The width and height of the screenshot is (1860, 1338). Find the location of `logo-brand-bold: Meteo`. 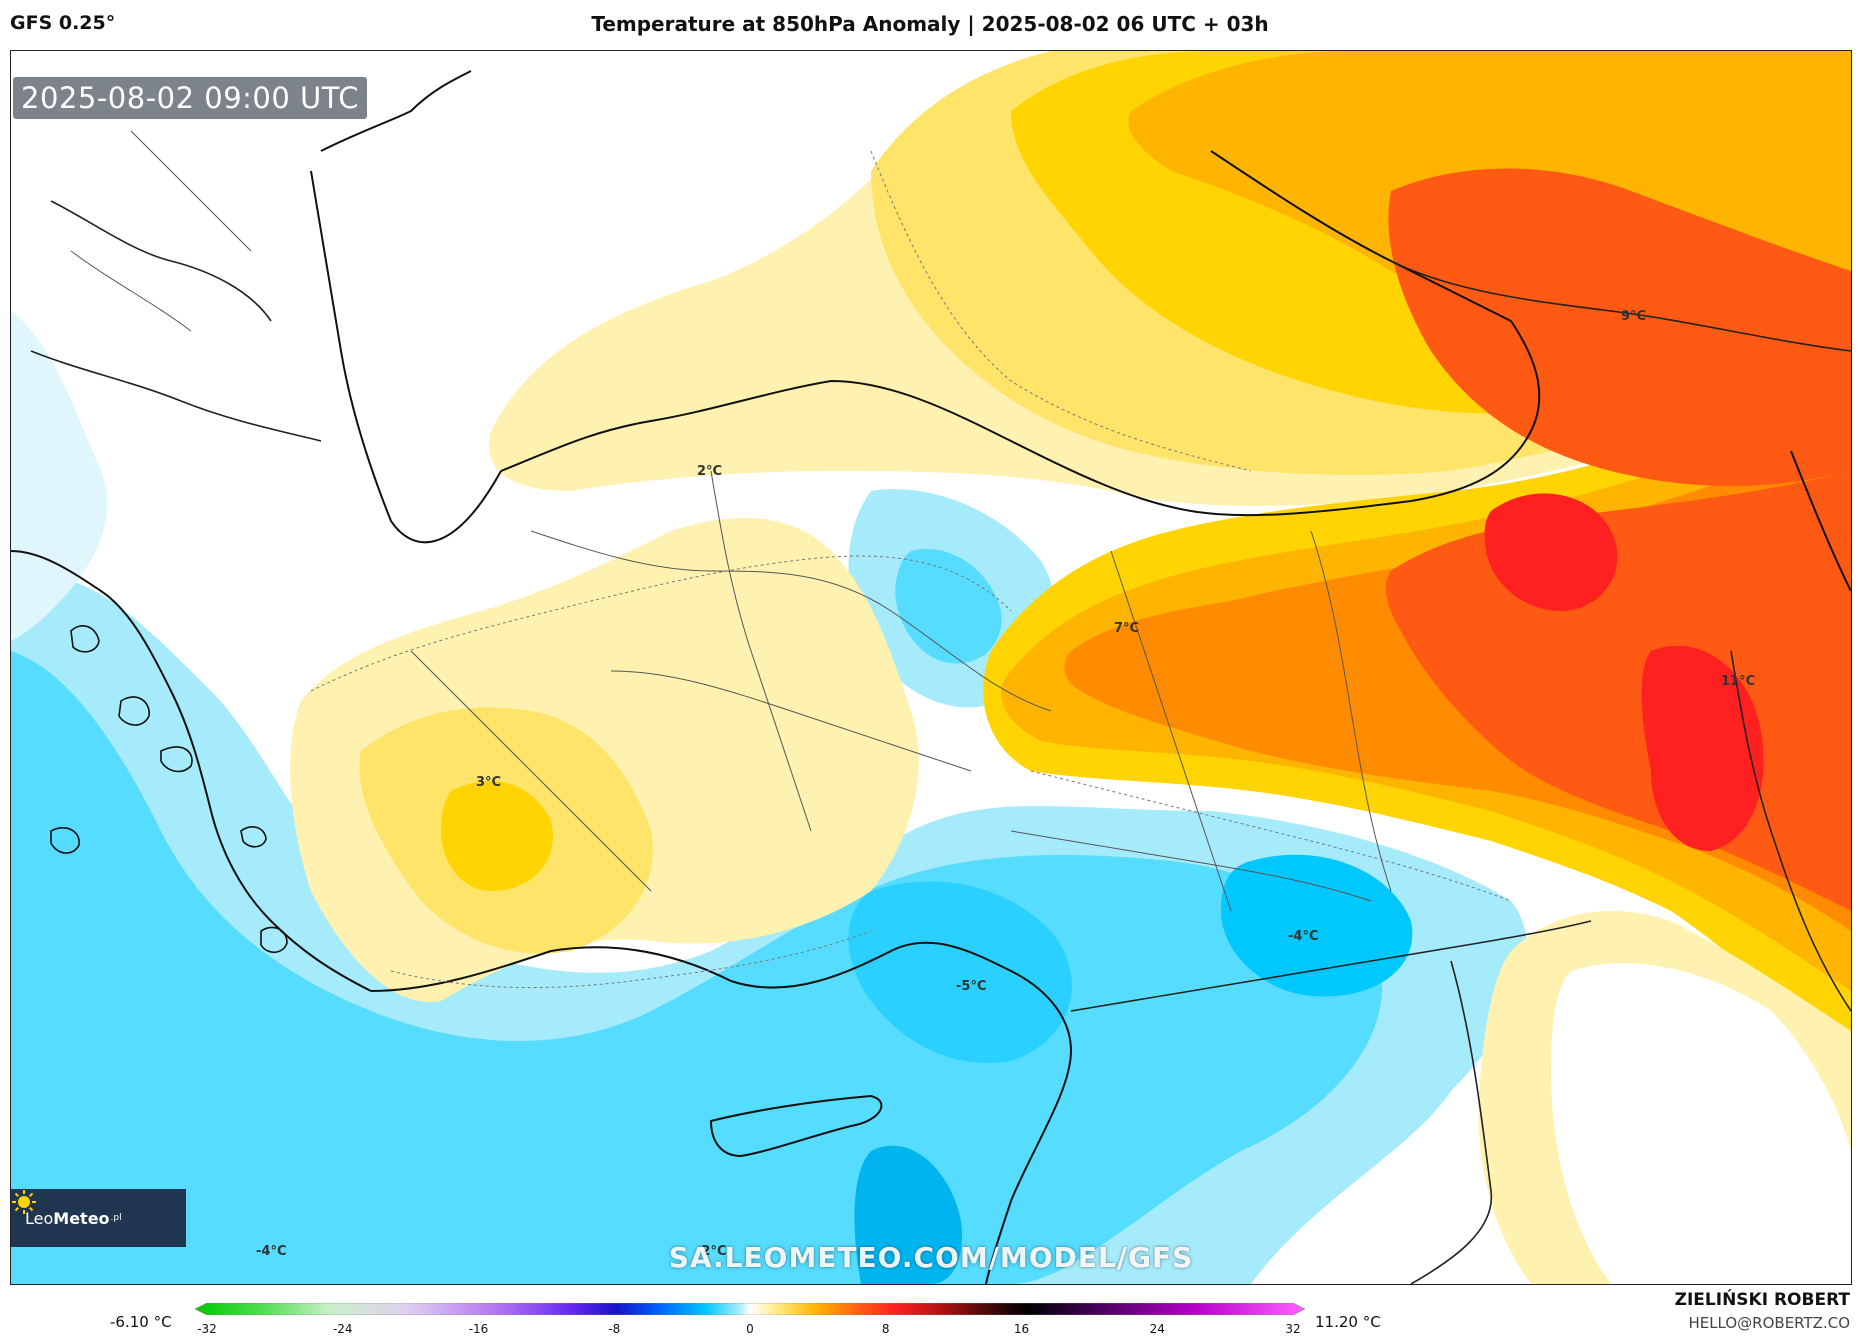

logo-brand-bold: Meteo is located at coordinates (81, 1218).